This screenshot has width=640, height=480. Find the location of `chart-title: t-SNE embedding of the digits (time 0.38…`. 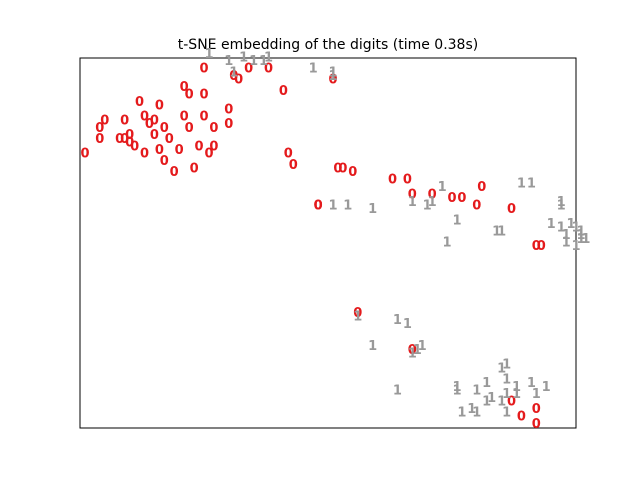

chart-title: t-SNE embedding of the digits (time 0.38… is located at coordinates (328, 45).